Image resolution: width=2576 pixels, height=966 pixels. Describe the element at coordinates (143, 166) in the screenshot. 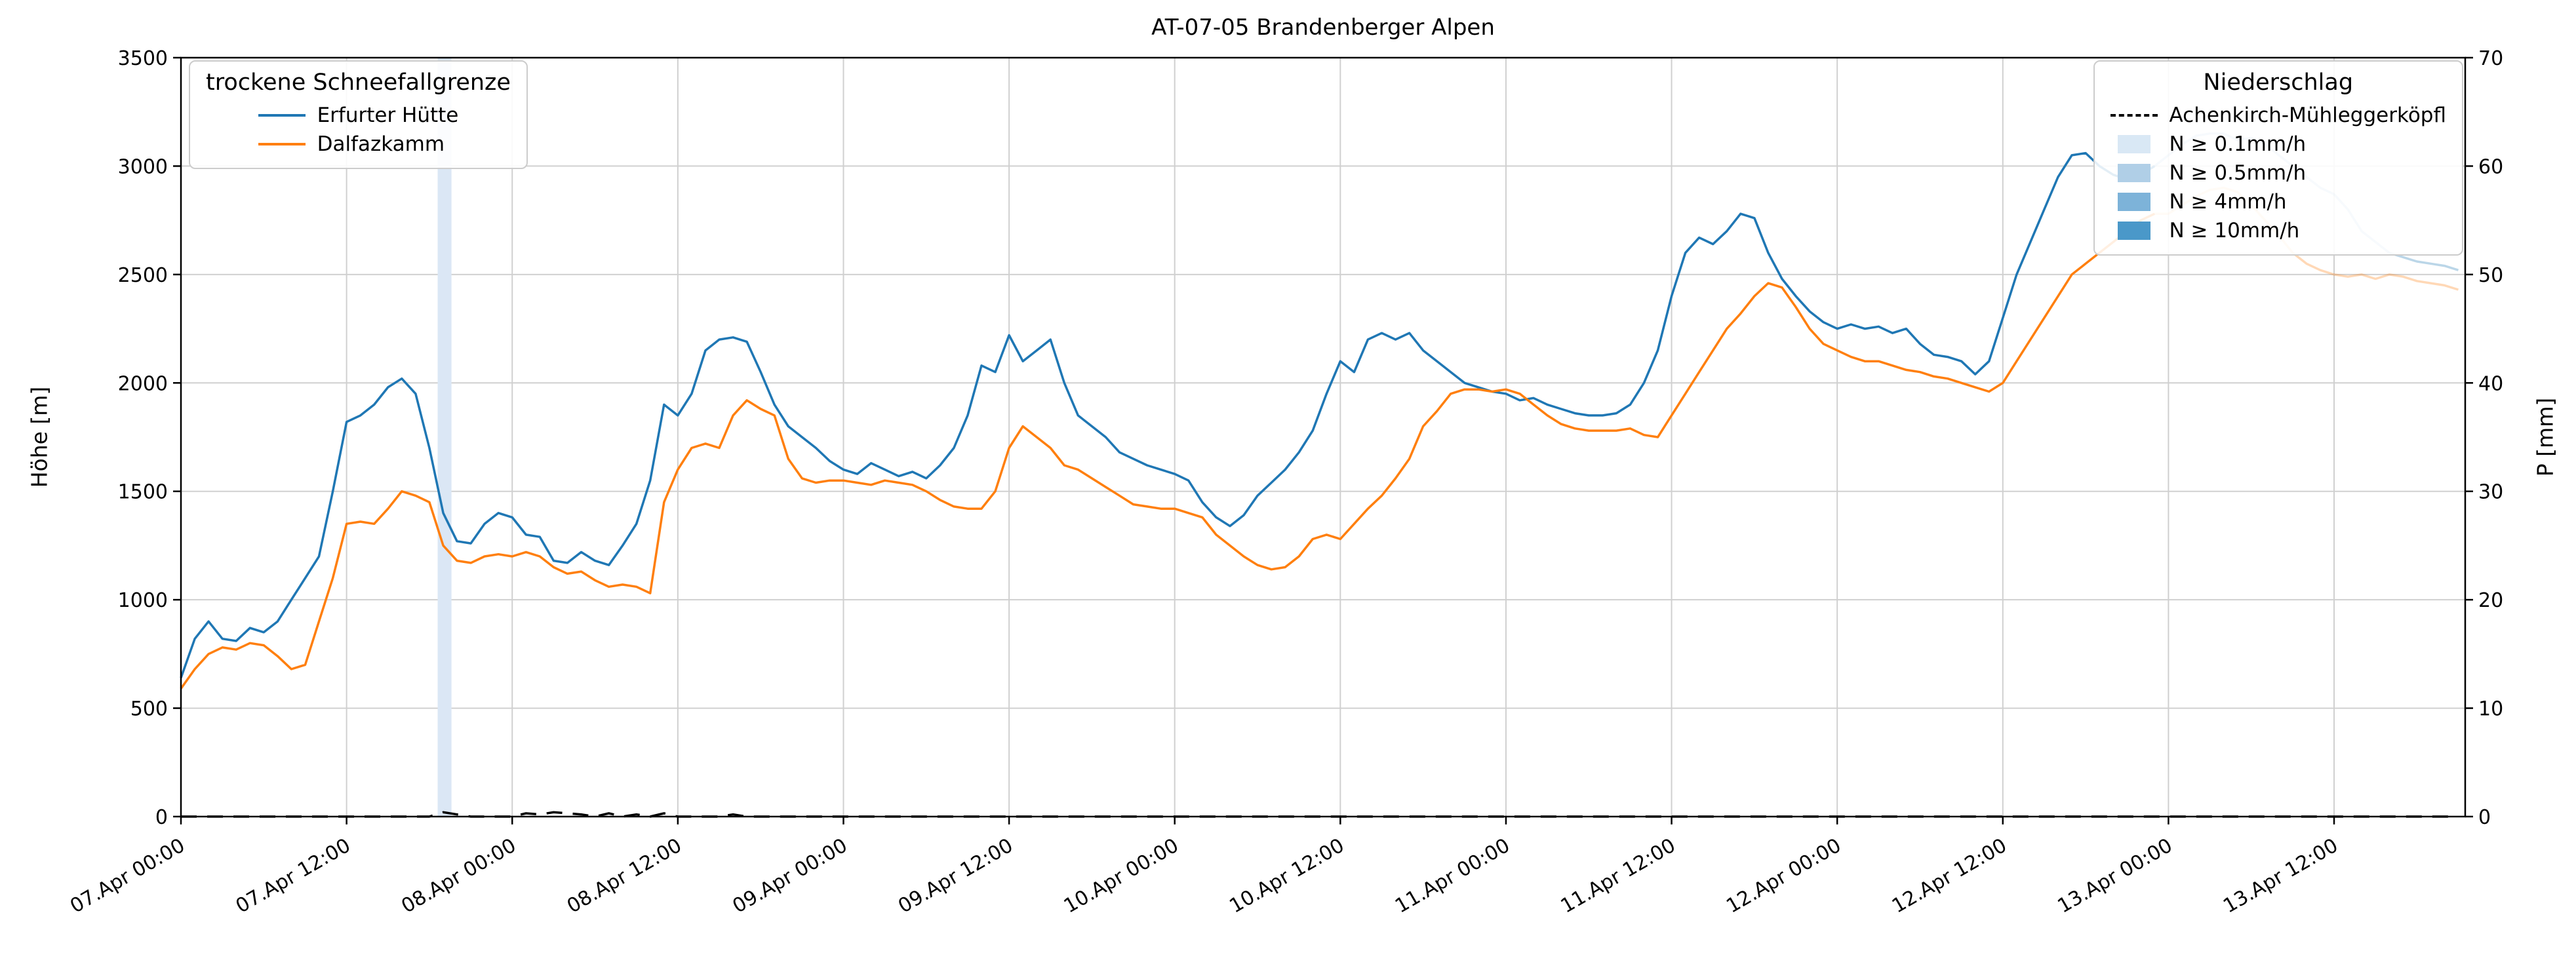

I see `y-tick-label-left: 3000` at that location.